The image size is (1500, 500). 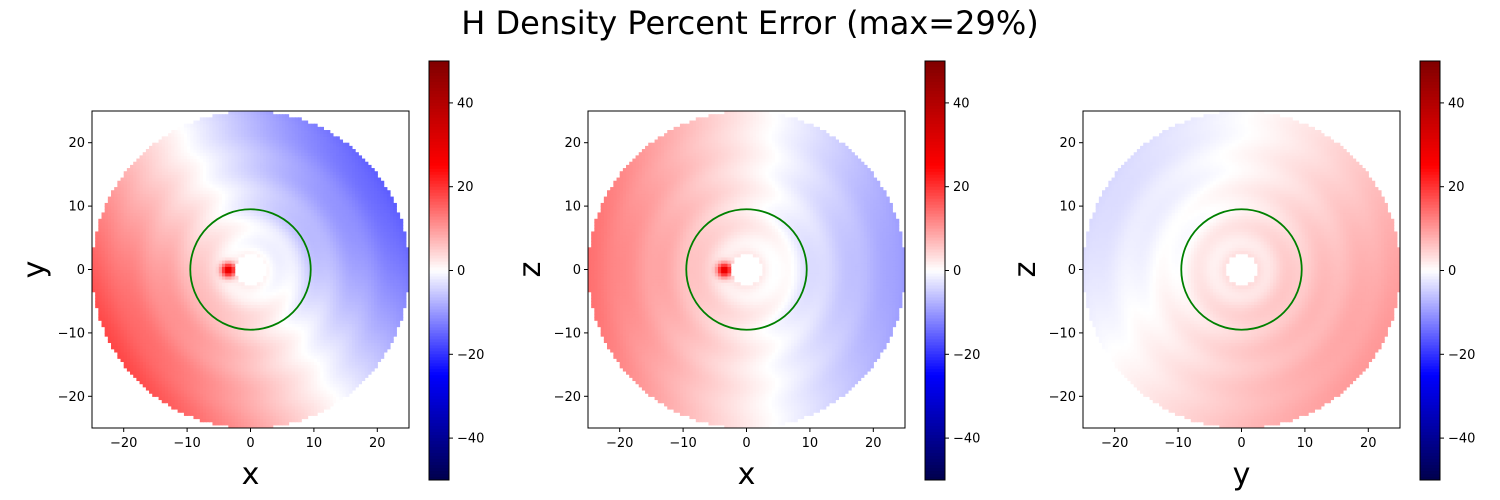 What do you see at coordinates (1242, 474) in the screenshot?
I see `x-axis-label: y` at bounding box center [1242, 474].